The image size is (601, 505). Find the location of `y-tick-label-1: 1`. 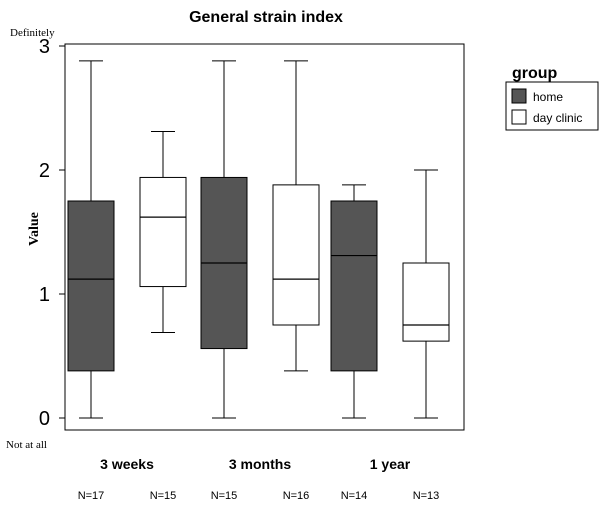

y-tick-label-1: 1 is located at coordinates (44, 295).